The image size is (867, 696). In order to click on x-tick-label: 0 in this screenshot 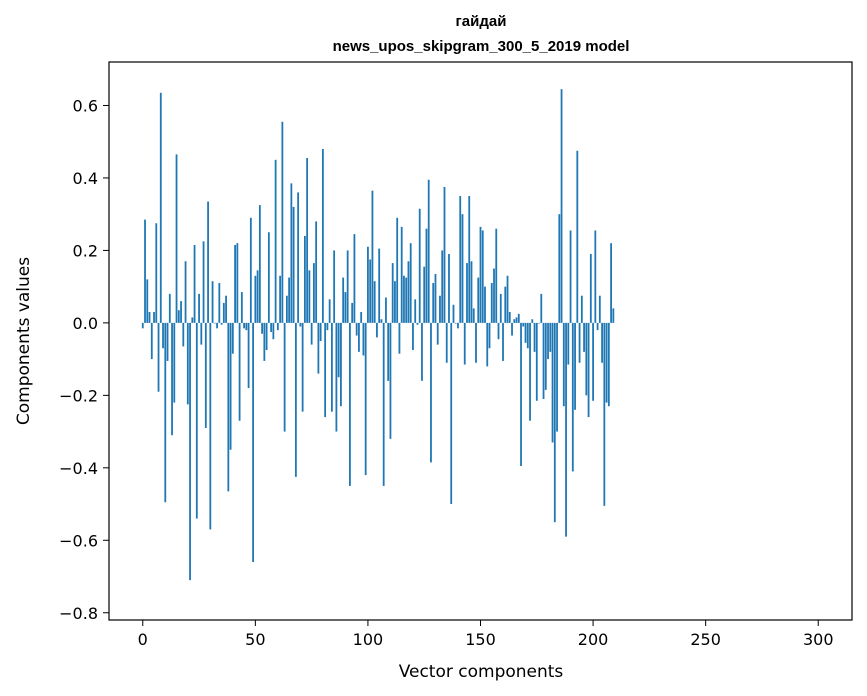, I will do `click(143, 639)`.